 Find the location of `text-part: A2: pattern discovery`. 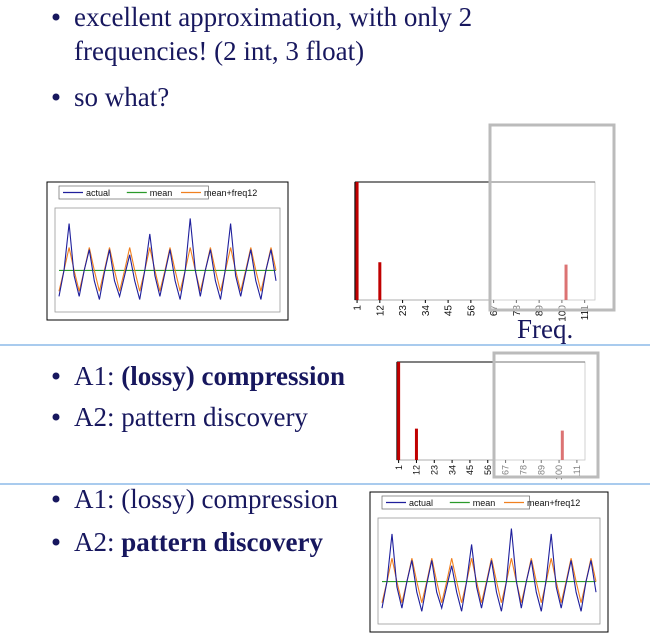

text-part: A2: pattern discovery is located at coordinates (191, 417).